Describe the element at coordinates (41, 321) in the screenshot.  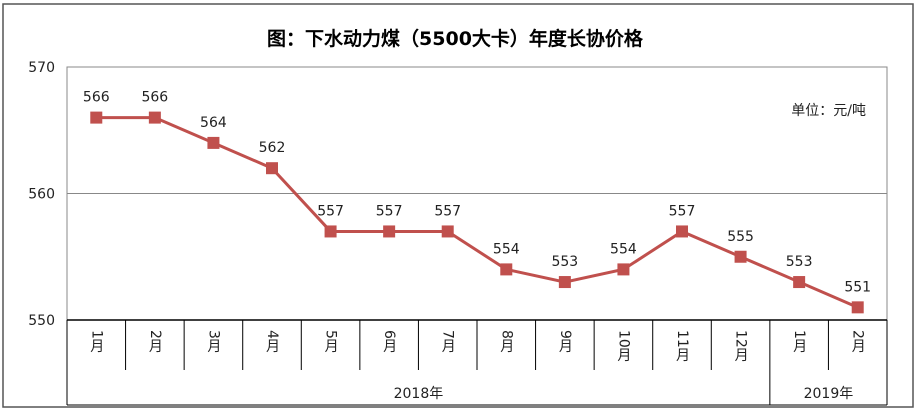
I see `y-tick-label: 550` at that location.